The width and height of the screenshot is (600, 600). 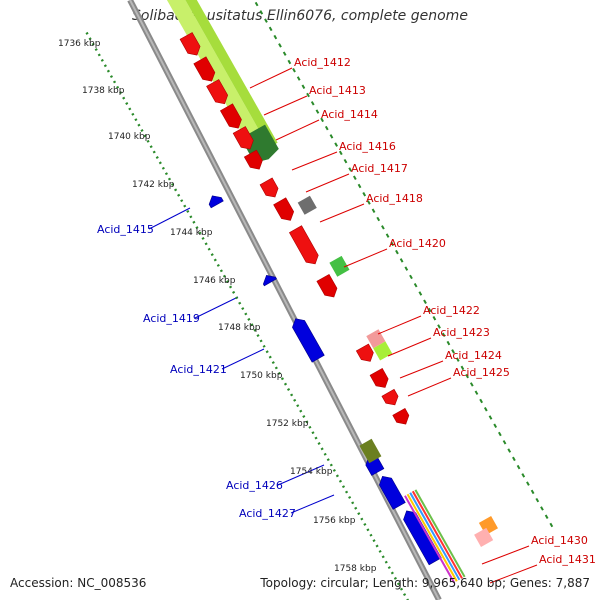 I want to click on gene-box-reverse, so click(x=370, y=451).